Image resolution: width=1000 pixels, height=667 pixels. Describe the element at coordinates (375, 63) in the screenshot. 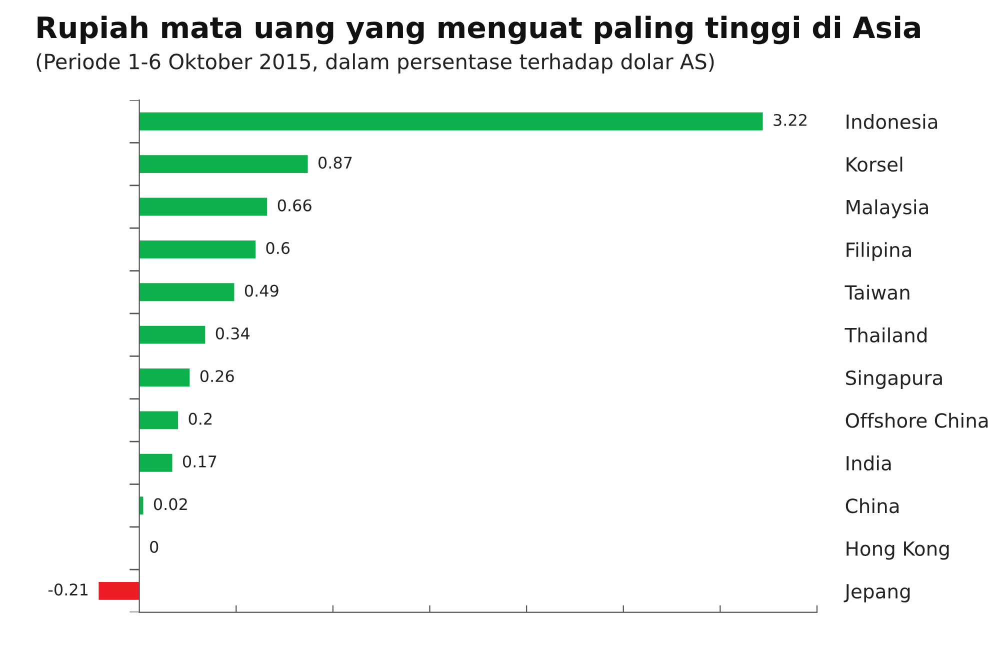

I see `chart-subtitle: (Periode 1-6 Oktober 2015, dalam persentase terhadap dolar AS)` at that location.